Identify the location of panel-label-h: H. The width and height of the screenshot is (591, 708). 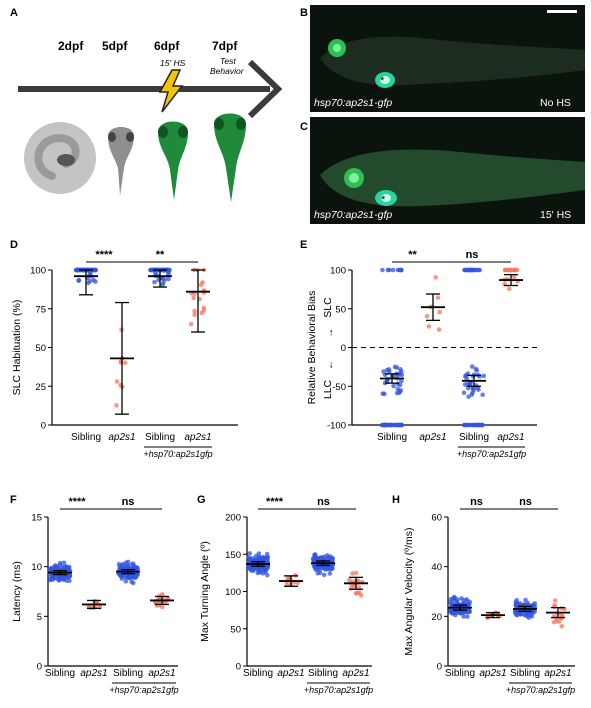
(396, 500).